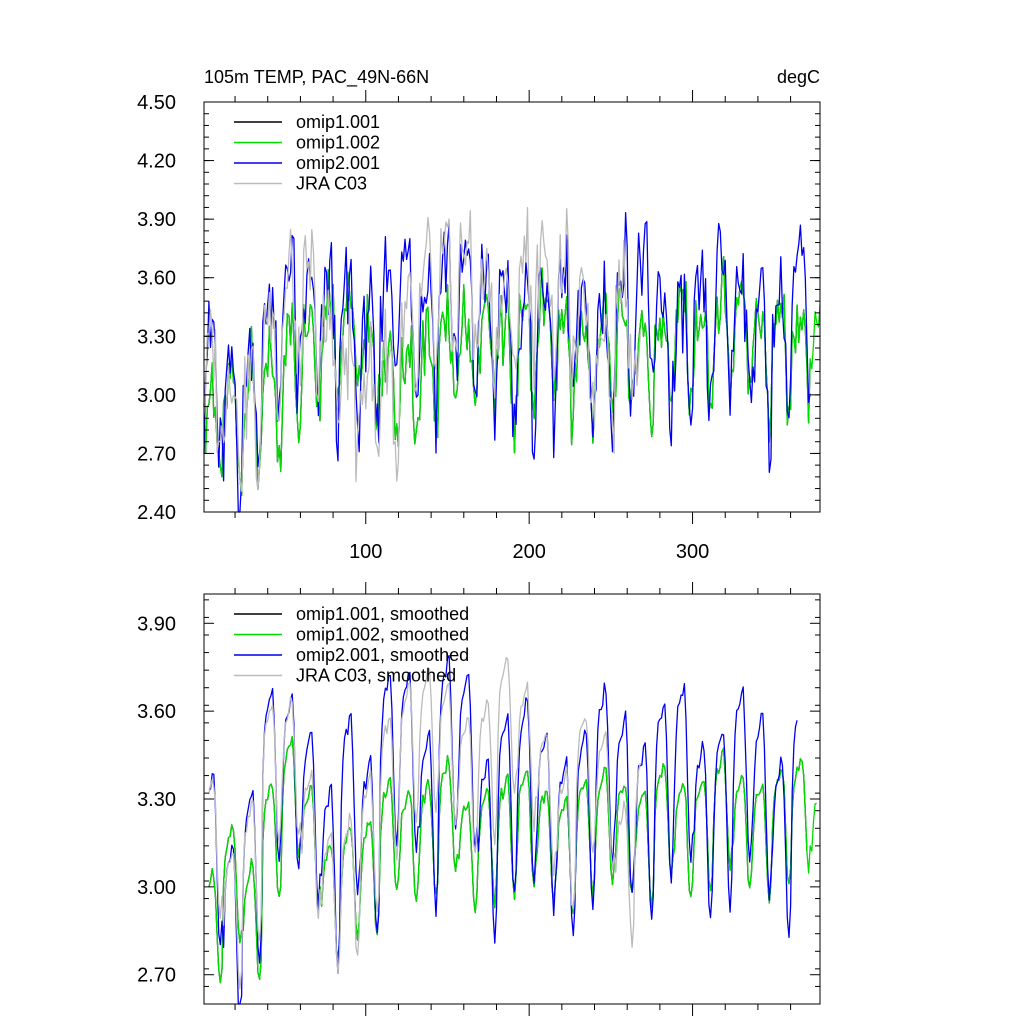 The height and width of the screenshot is (1024, 1024). What do you see at coordinates (156, 103) in the screenshot?
I see `y-tick-label: 4.50` at bounding box center [156, 103].